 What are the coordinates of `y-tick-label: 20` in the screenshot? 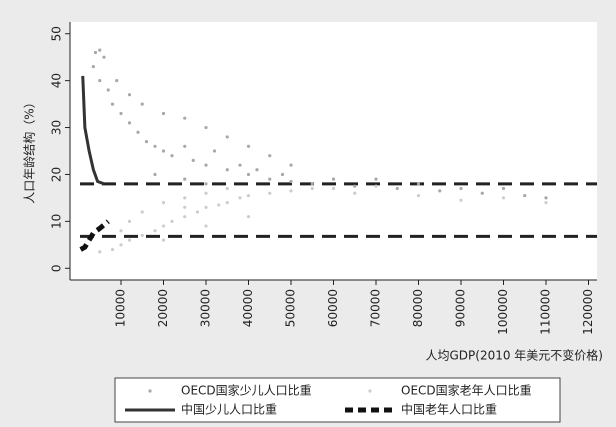 It's located at (57, 174).